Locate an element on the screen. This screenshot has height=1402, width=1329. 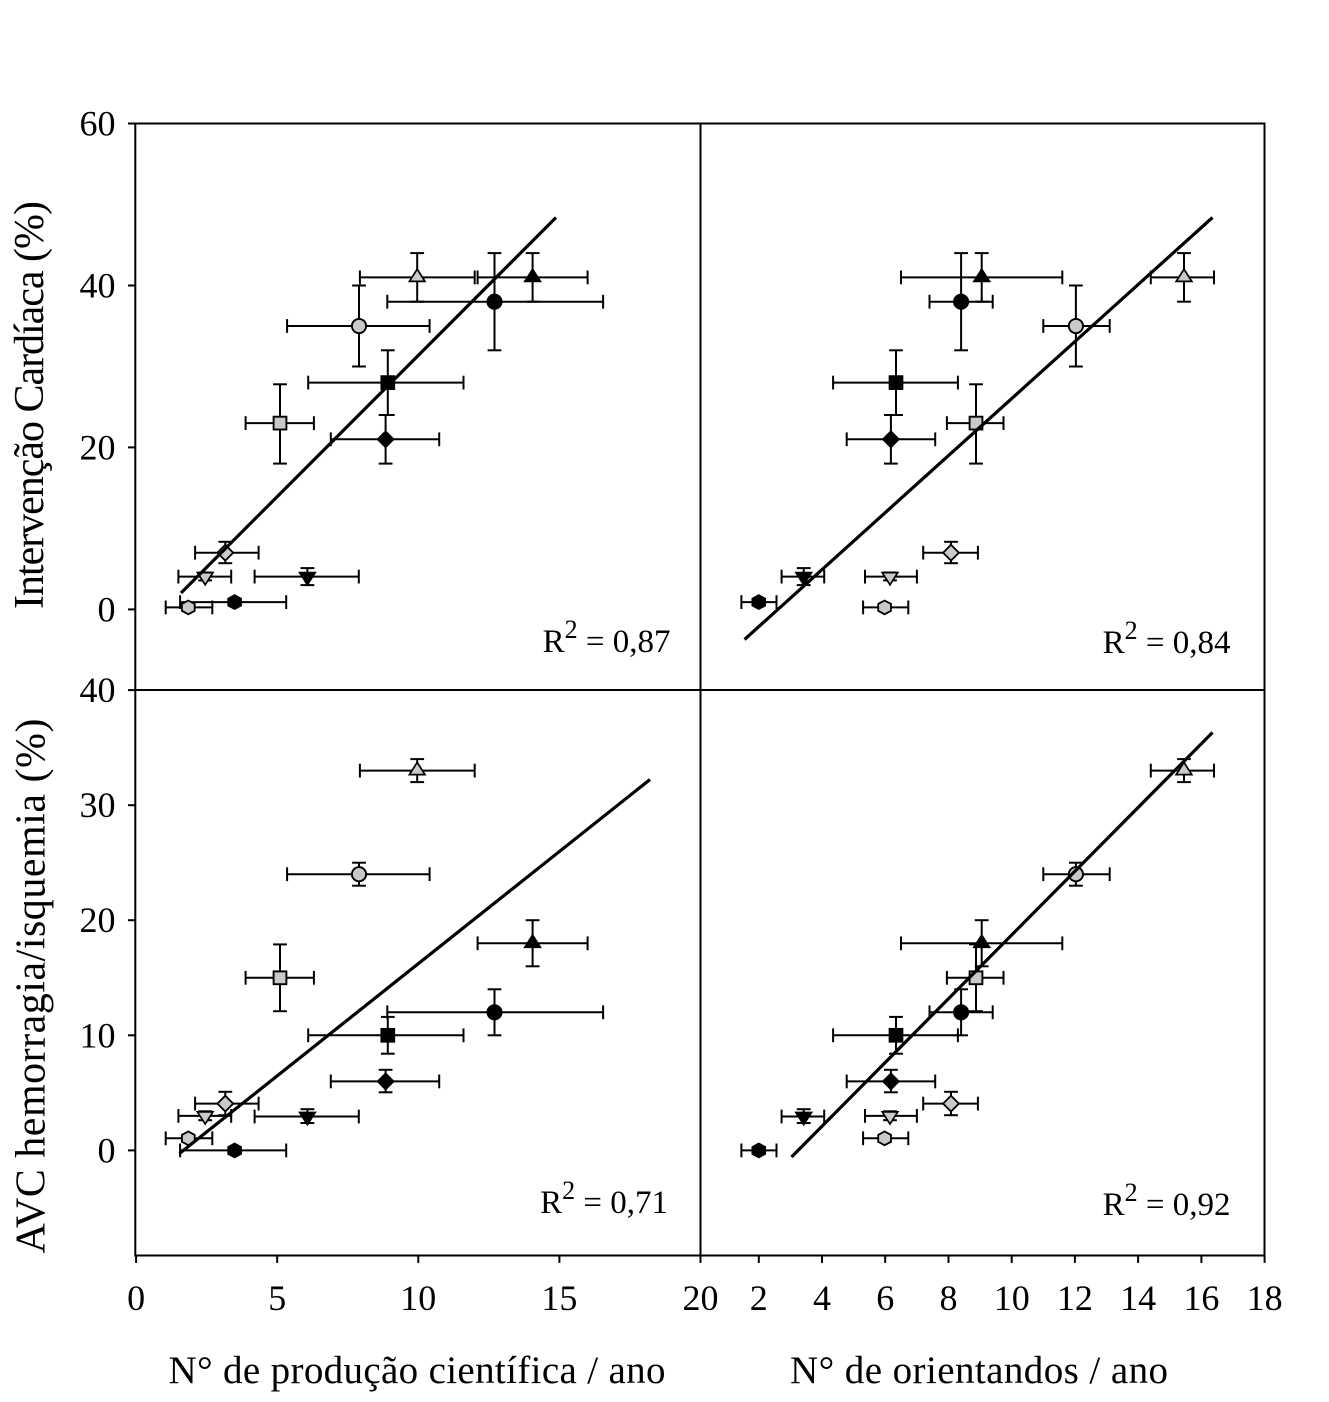
svg-text: 2 is located at coordinates (759, 1298).